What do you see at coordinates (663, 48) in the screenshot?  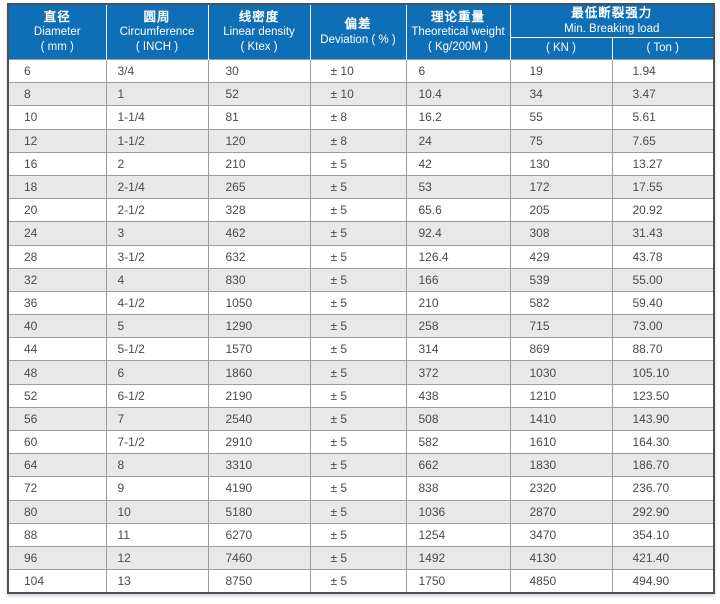 I see `header-breaking-load-ton: ( Ton )` at bounding box center [663, 48].